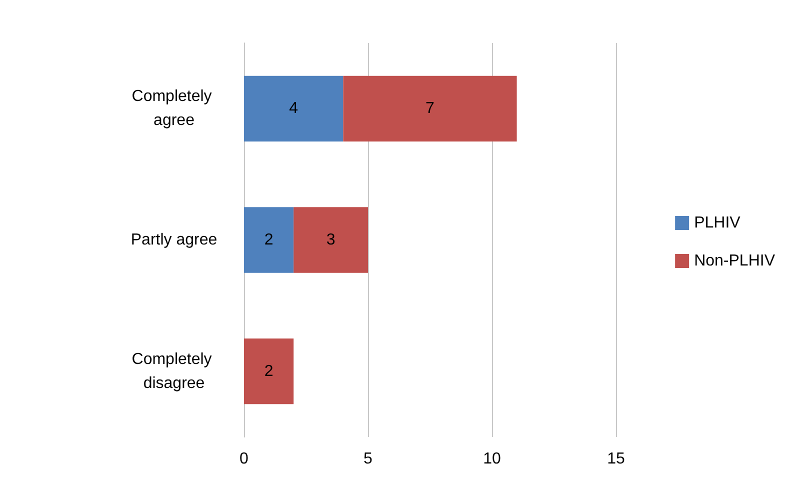  I want to click on legend-label: PLHIV, so click(717, 223).